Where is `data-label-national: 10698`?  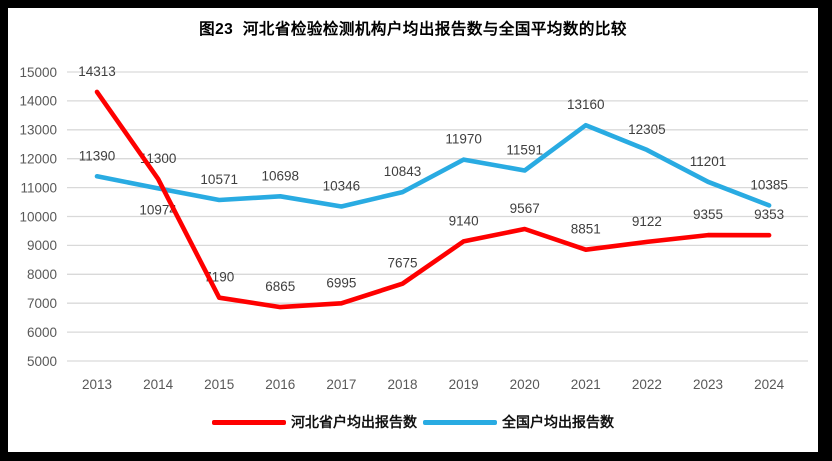 data-label-national: 10698 is located at coordinates (281, 175).